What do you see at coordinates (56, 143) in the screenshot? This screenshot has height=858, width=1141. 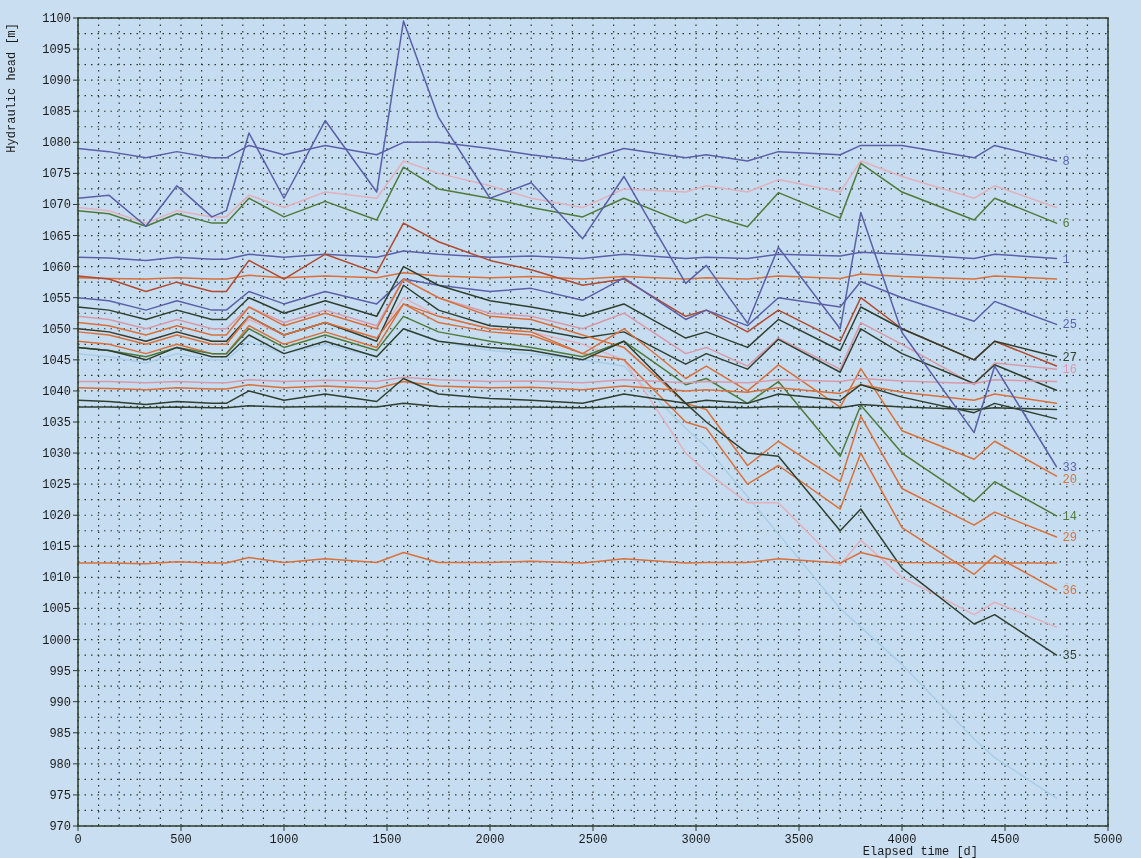 I see `y-tick-label: 1080` at bounding box center [56, 143].